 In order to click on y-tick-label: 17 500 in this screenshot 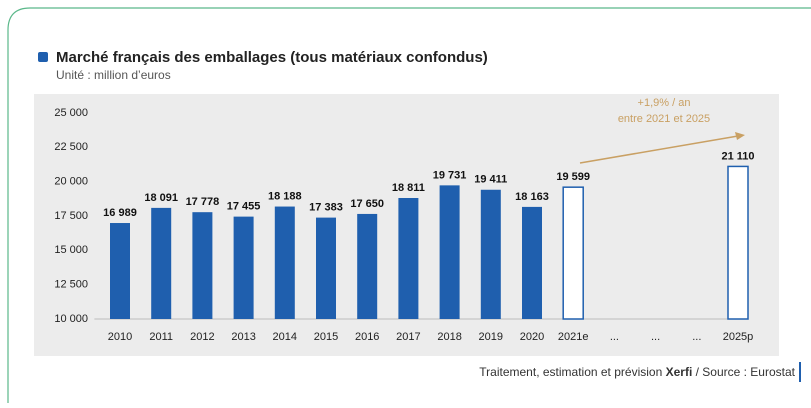, I will do `click(71, 216)`.